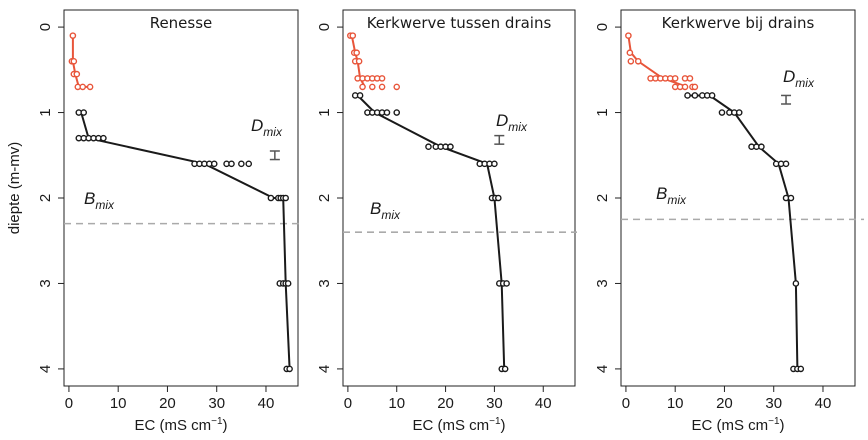 This screenshot has width=868, height=440. I want to click on panel-title: Kerkwerve bij drains, so click(738, 23).